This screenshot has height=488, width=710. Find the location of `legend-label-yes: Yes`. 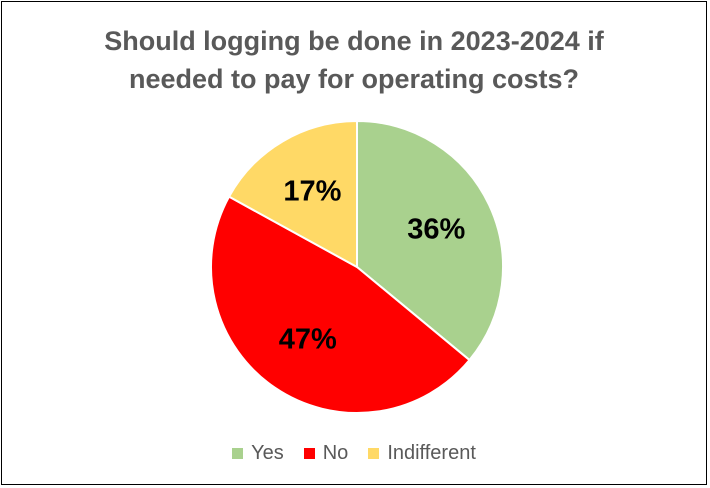

legend-label-yes: Yes is located at coordinates (267, 453).